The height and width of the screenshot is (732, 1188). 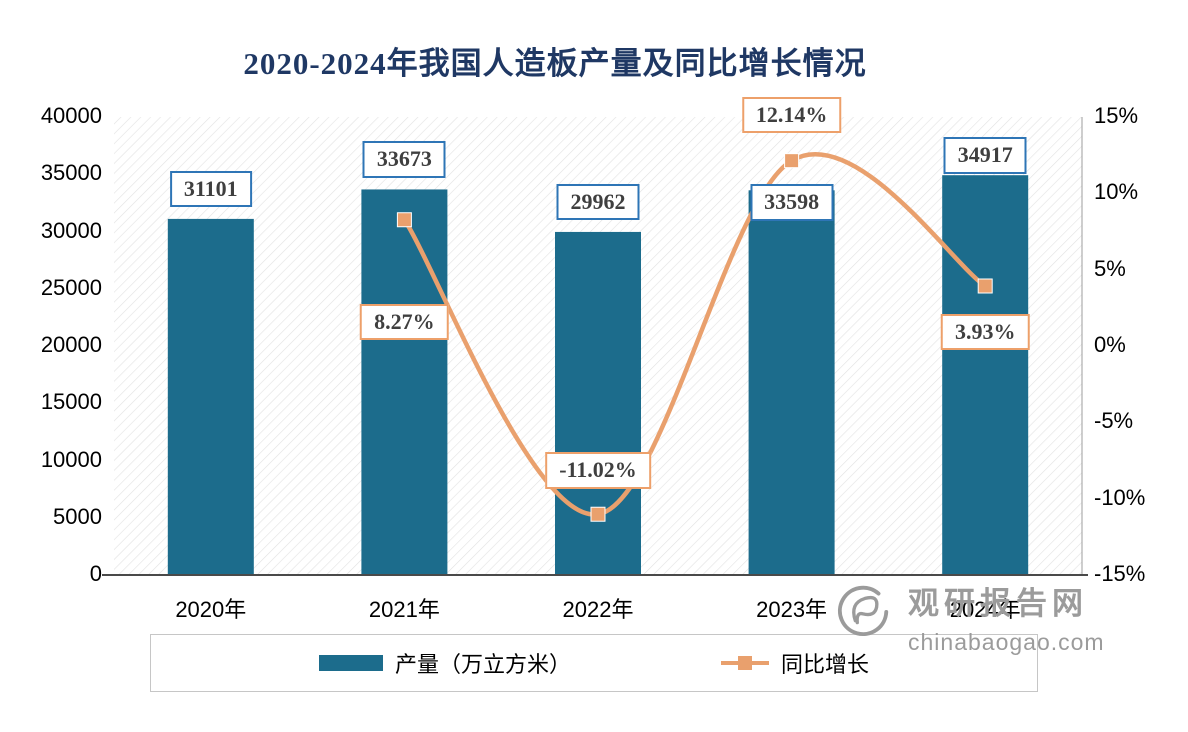 I want to click on legend-label-growth: 同比增长, so click(x=825, y=664).